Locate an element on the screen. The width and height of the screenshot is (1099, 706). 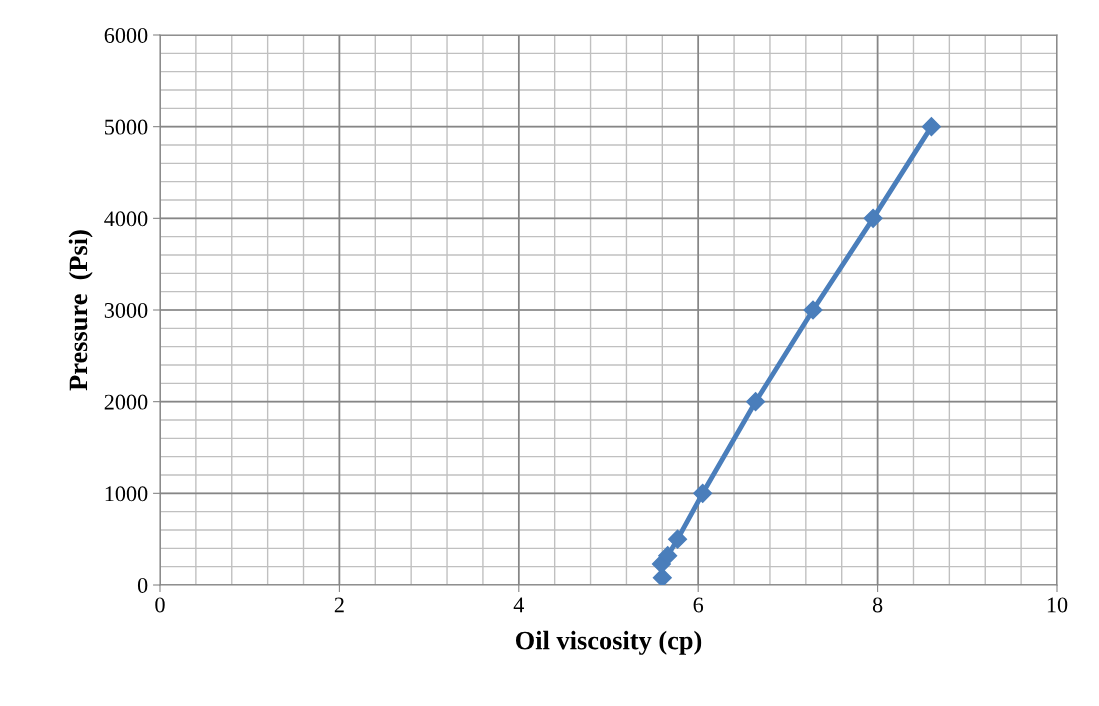
y-tick-label: 6000 is located at coordinates (126, 35).